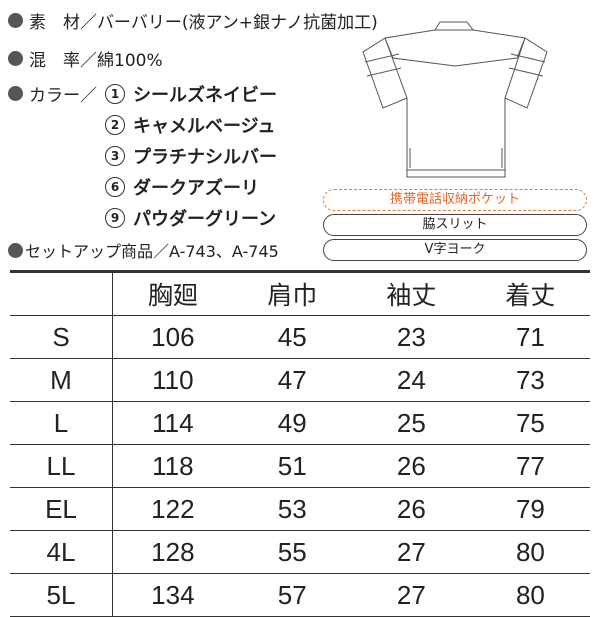 This screenshot has height=617, width=600. What do you see at coordinates (292, 380) in the screenshot?
I see `measurement-cell: 47` at bounding box center [292, 380].